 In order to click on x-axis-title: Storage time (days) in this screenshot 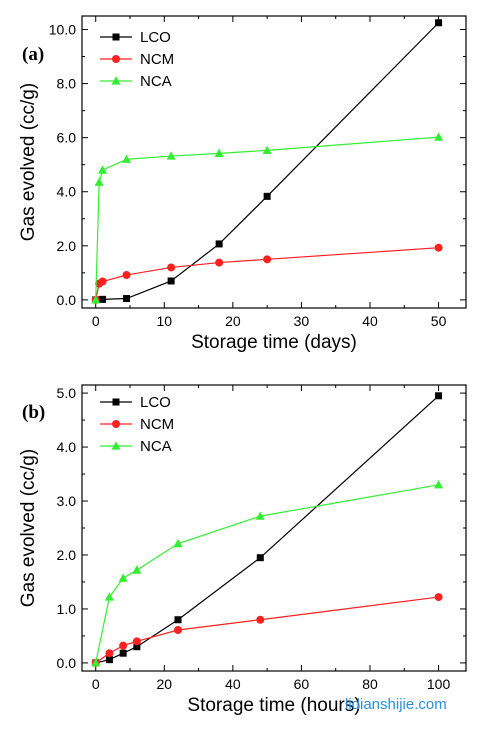, I will do `click(274, 342)`.